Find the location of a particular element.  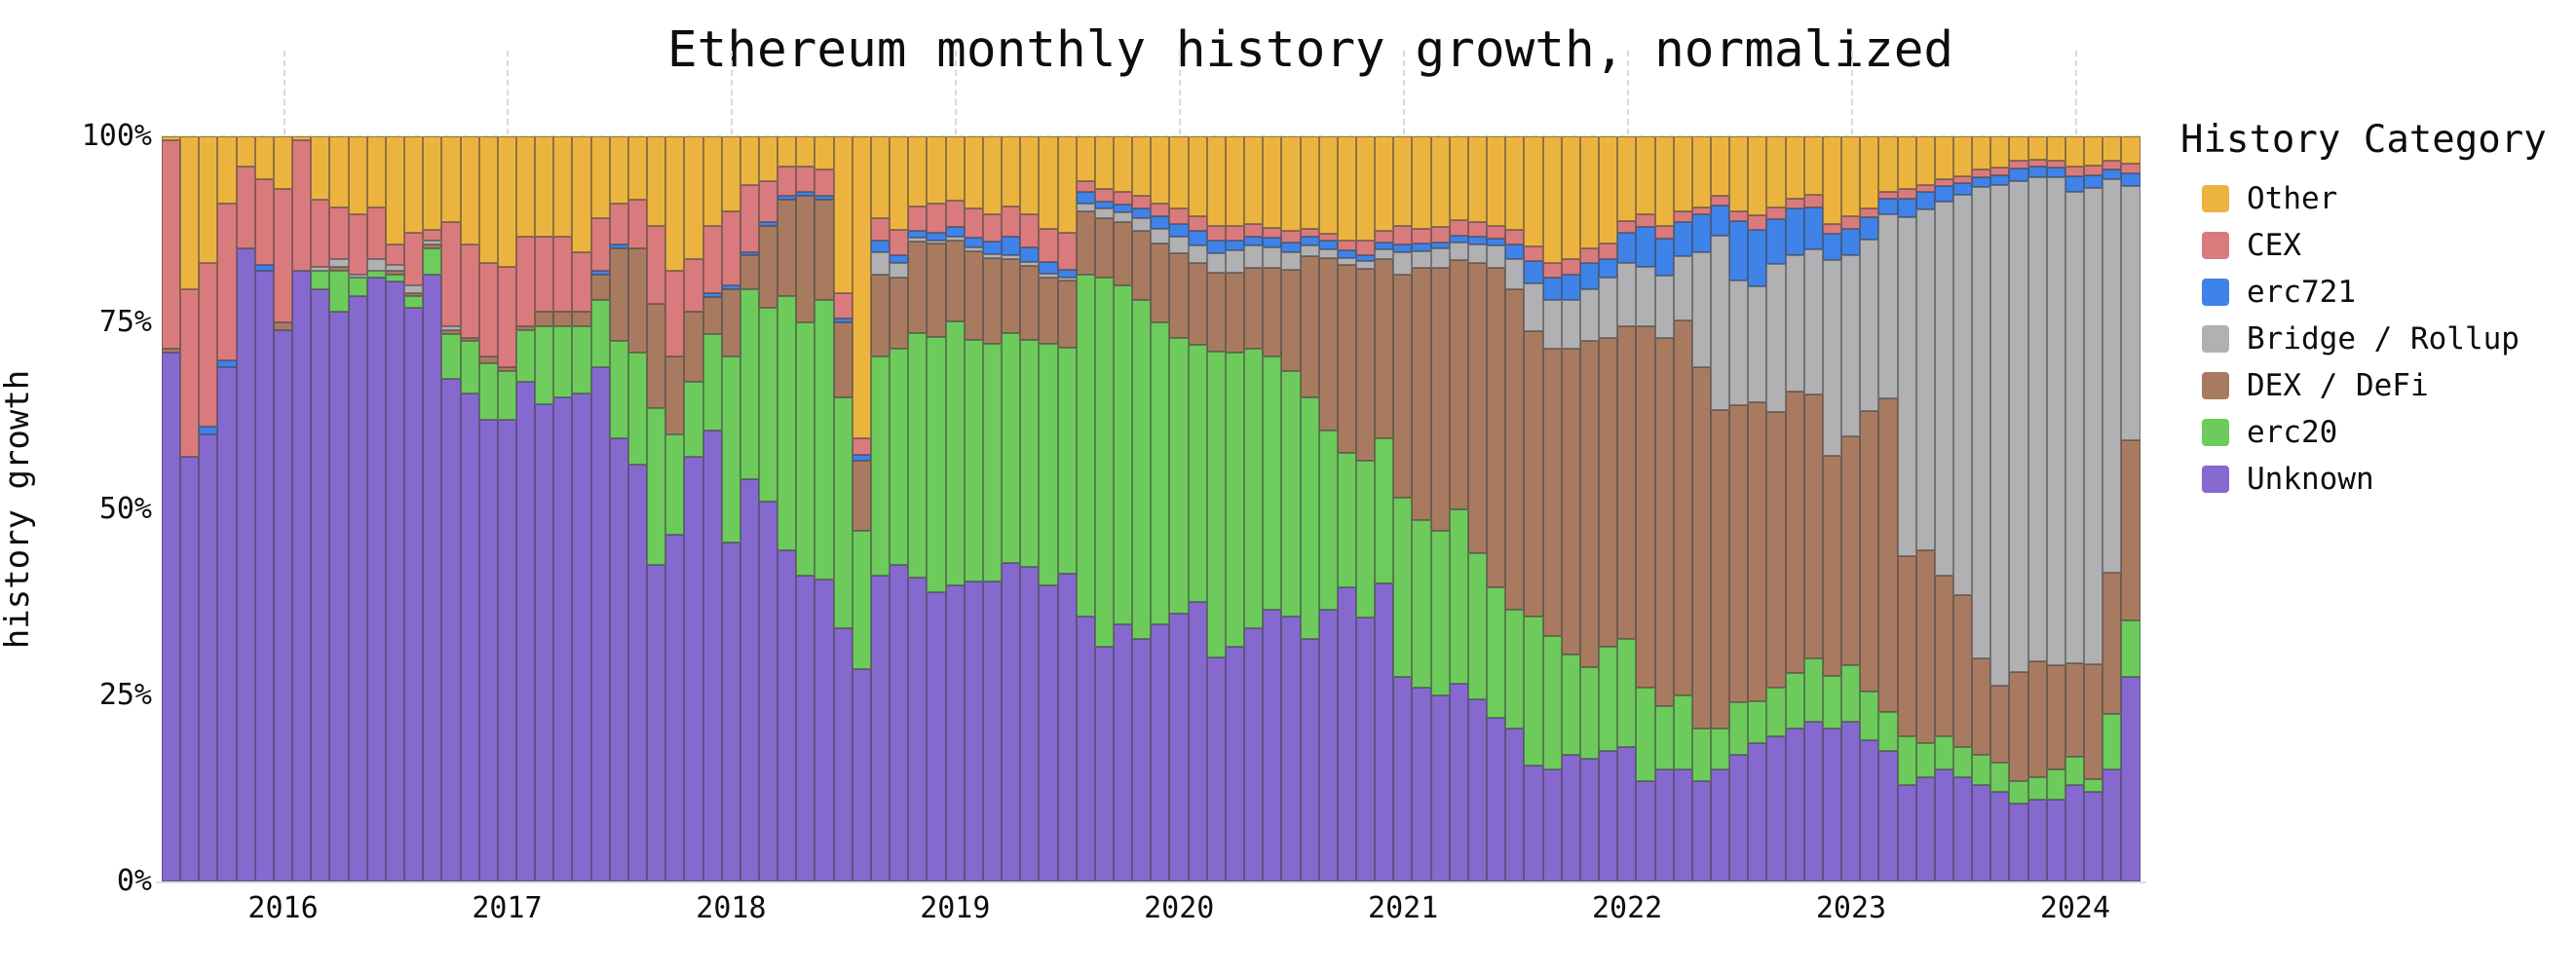

legend-label: CEX is located at coordinates (2274, 245).